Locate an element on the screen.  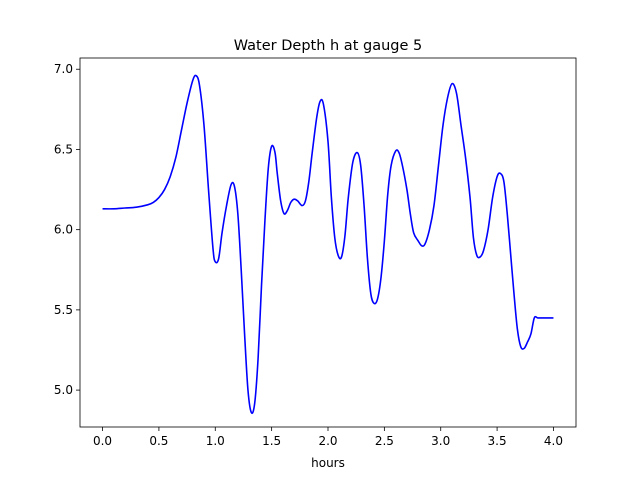
x-tick-label: 1.0 is located at coordinates (215, 441).